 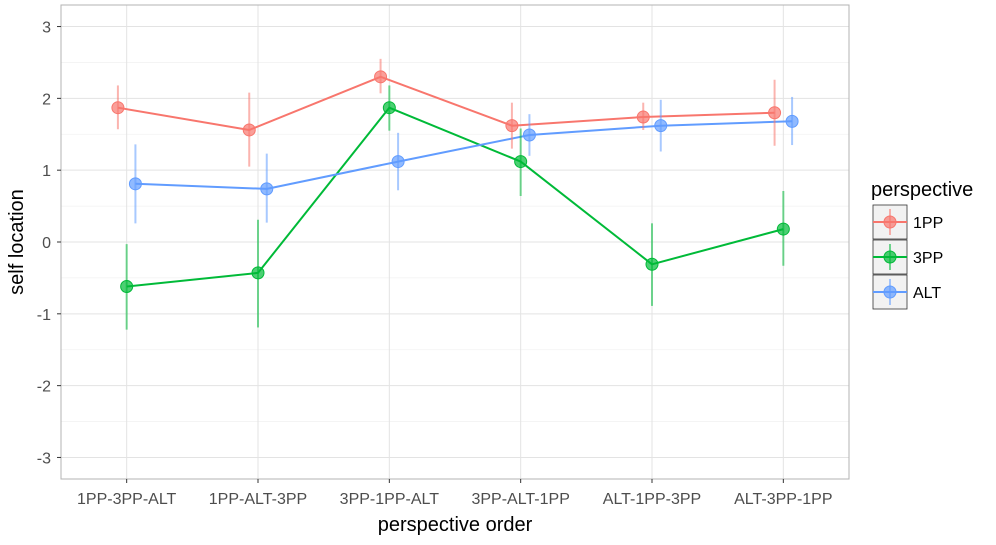 I want to click on x-tick-label: 3PP-1PP-ALT, so click(x=390, y=499).